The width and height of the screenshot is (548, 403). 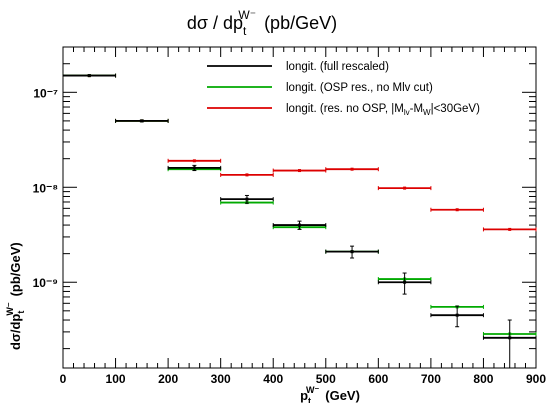 What do you see at coordinates (483, 379) in the screenshot?
I see `x-tick-label: 800` at bounding box center [483, 379].